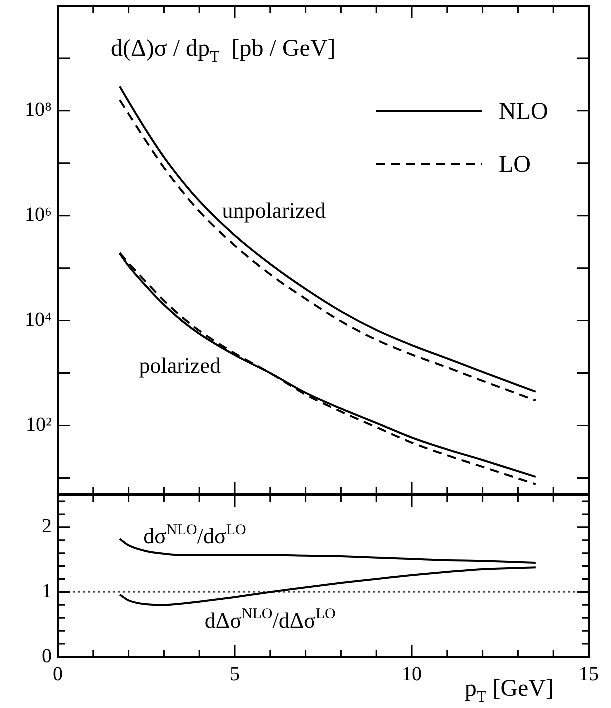 The width and height of the screenshot is (611, 708). I want to click on y-tick-label: 0, so click(47, 656).